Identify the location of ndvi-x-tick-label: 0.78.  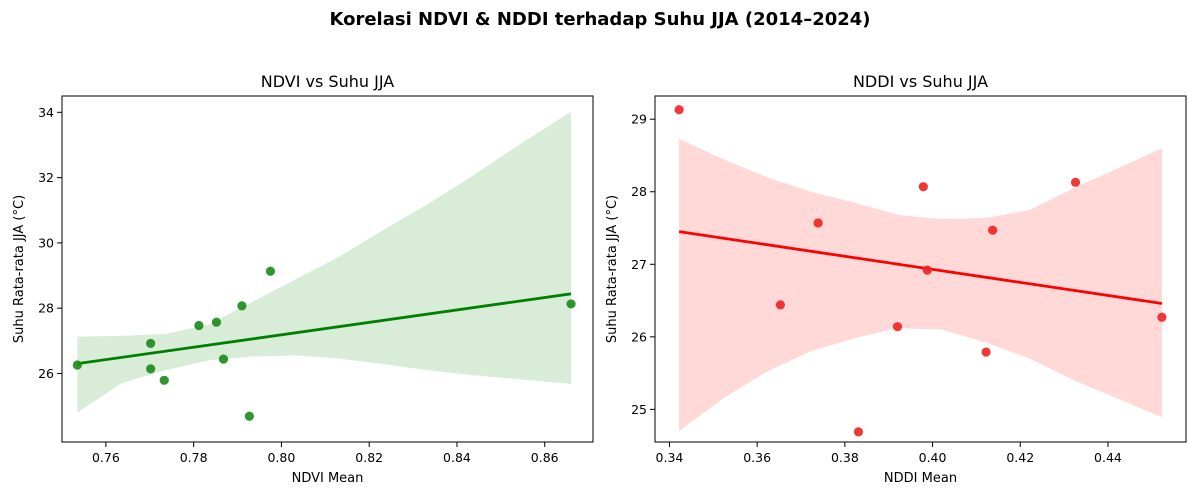
(194, 457).